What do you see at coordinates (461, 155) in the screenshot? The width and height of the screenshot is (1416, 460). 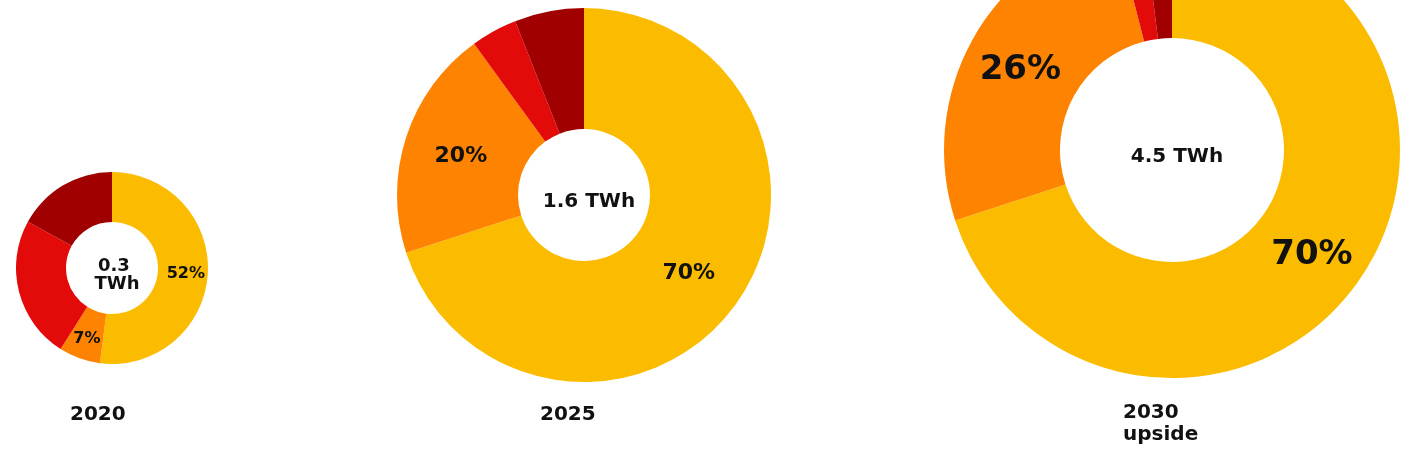 I see `data-label: 20%` at bounding box center [461, 155].